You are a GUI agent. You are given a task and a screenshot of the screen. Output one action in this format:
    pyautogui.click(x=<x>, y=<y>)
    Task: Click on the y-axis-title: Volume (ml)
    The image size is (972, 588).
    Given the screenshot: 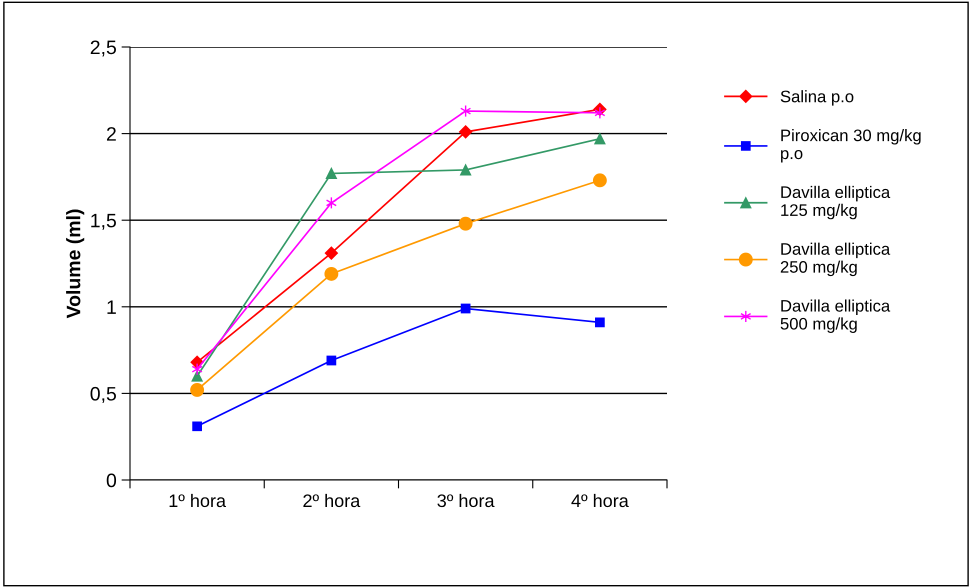 What is the action you would take?
    pyautogui.click(x=75, y=264)
    